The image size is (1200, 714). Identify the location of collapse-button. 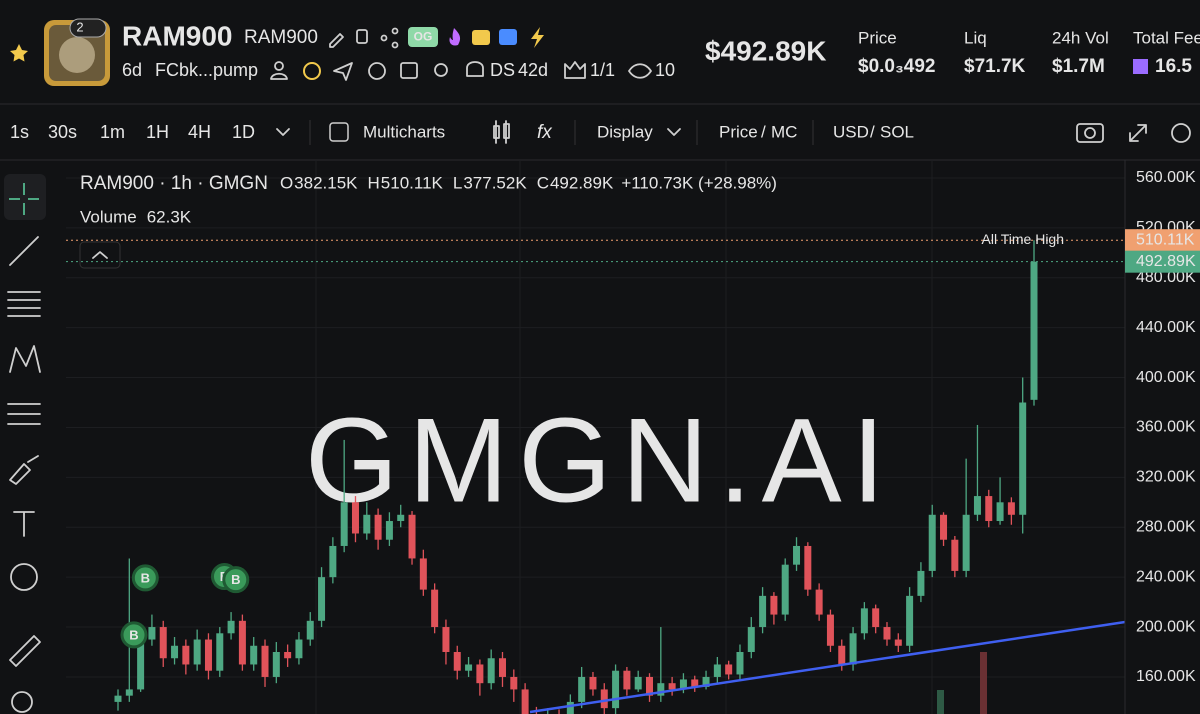
(100, 255).